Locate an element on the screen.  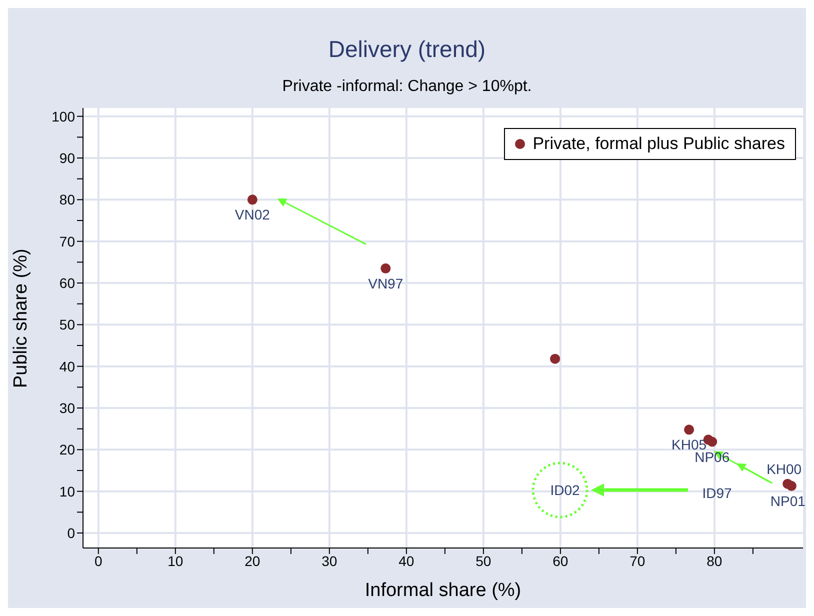
chart-subtitle: Private -informal: Change > 10%pt. is located at coordinates (407, 87).